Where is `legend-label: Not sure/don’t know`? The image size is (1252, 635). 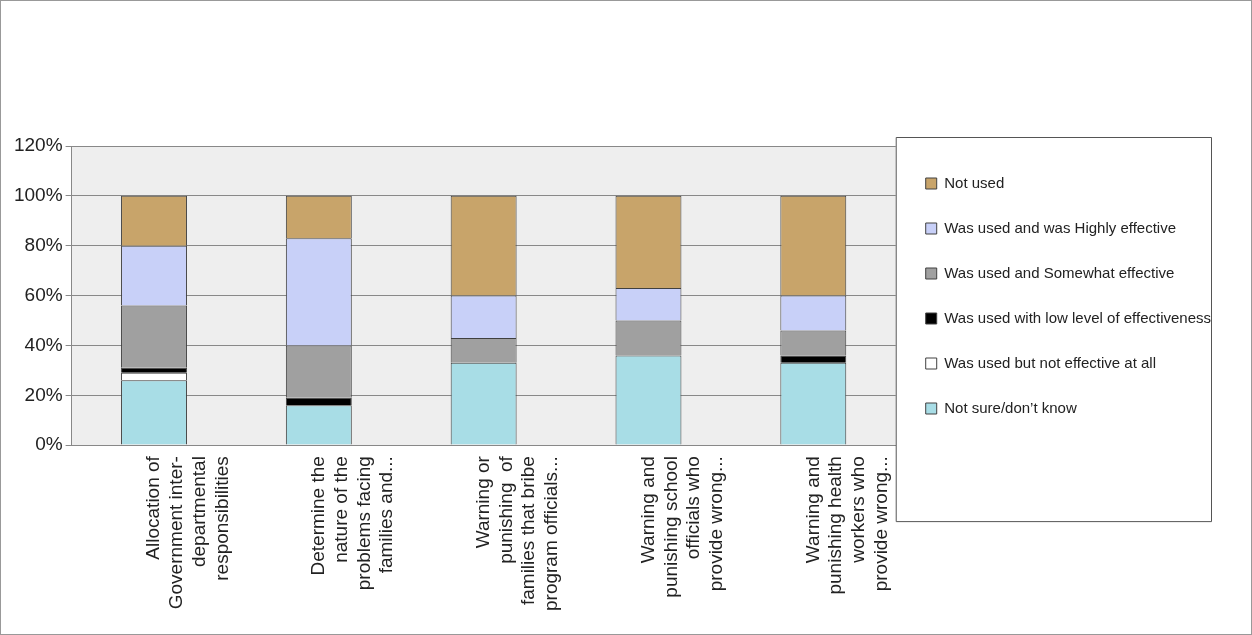
legend-label: Not sure/don’t know is located at coordinates (1010, 407).